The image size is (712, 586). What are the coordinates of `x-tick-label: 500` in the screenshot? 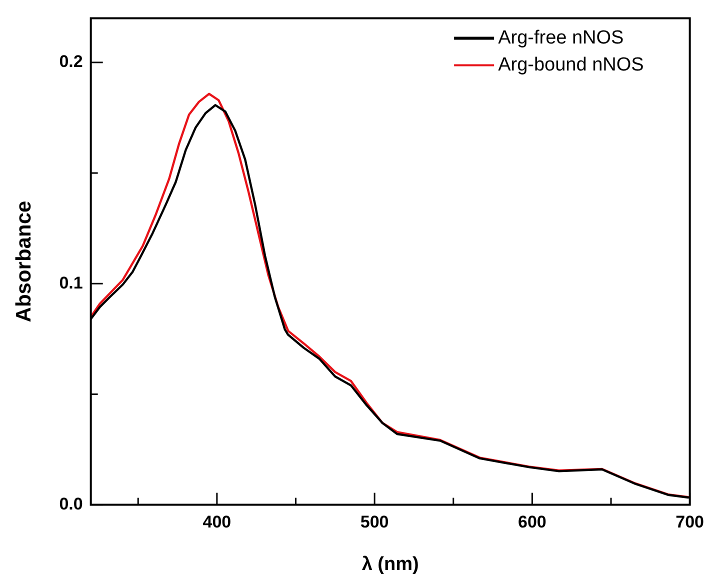 It's located at (374, 522).